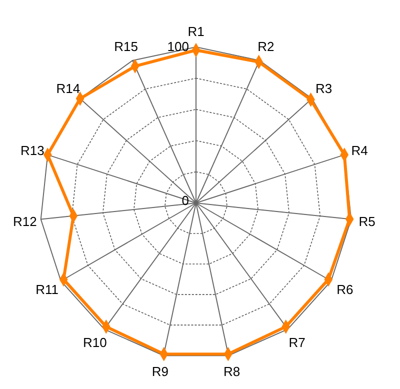 This screenshot has height=389, width=400. I want to click on spoke-label: R8, so click(231, 372).